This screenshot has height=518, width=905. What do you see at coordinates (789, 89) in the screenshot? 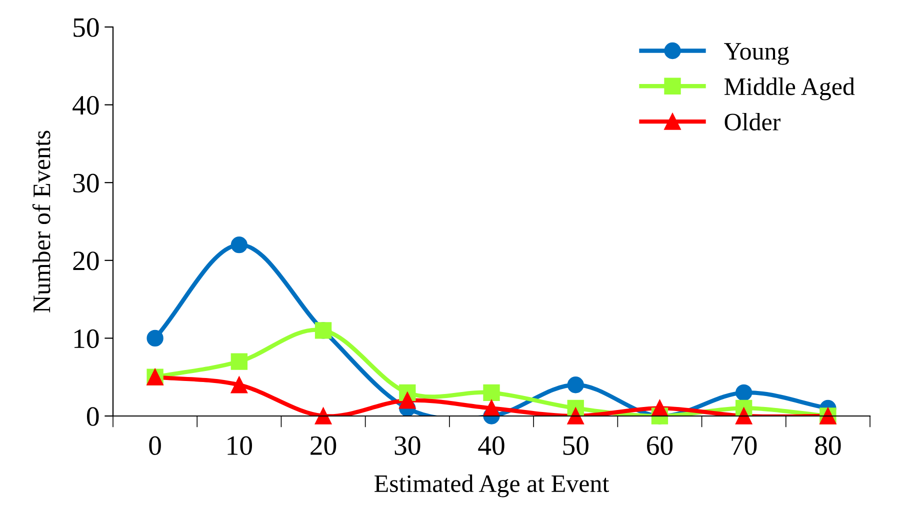
I see `legend-label: Middle Aged` at bounding box center [789, 89].